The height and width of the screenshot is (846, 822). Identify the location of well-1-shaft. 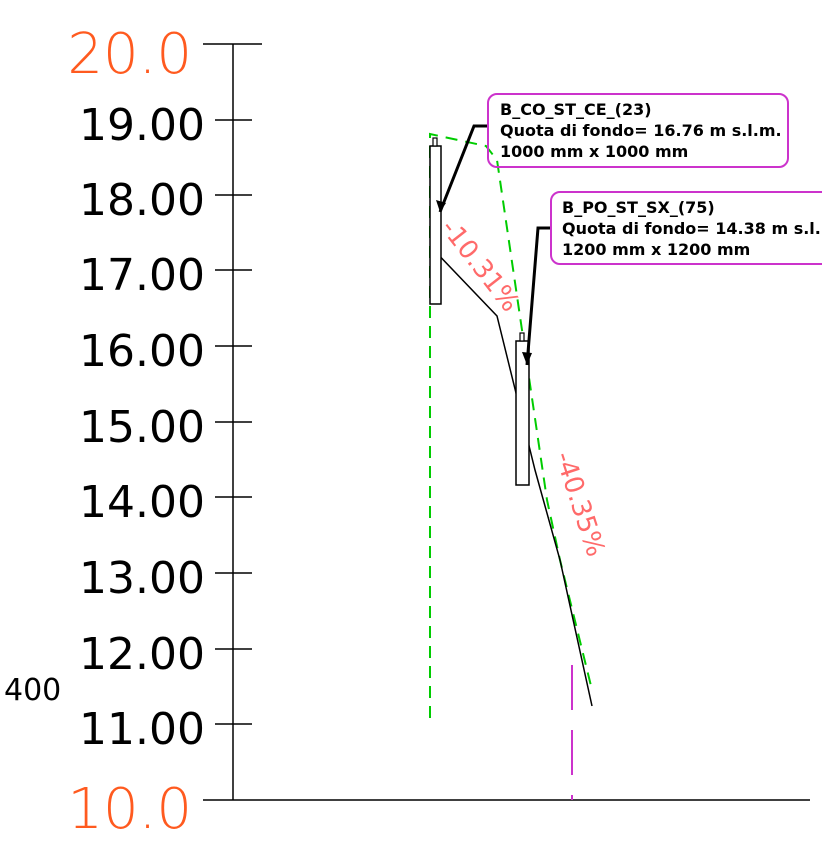
(435, 225).